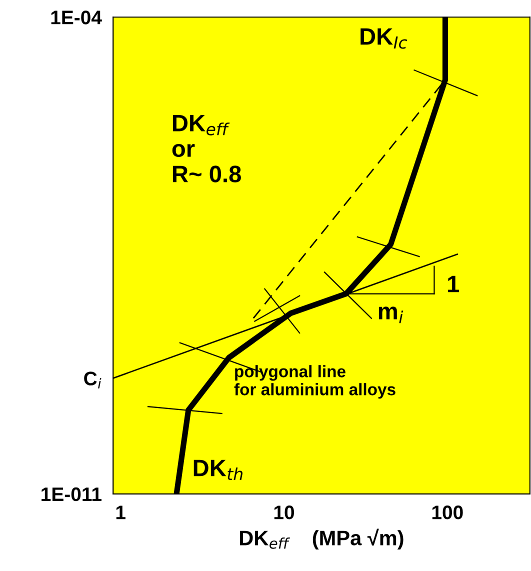  Describe the element at coordinates (315, 382) in the screenshot. I see `annotation: polygonal line for aluminium alloys` at that location.